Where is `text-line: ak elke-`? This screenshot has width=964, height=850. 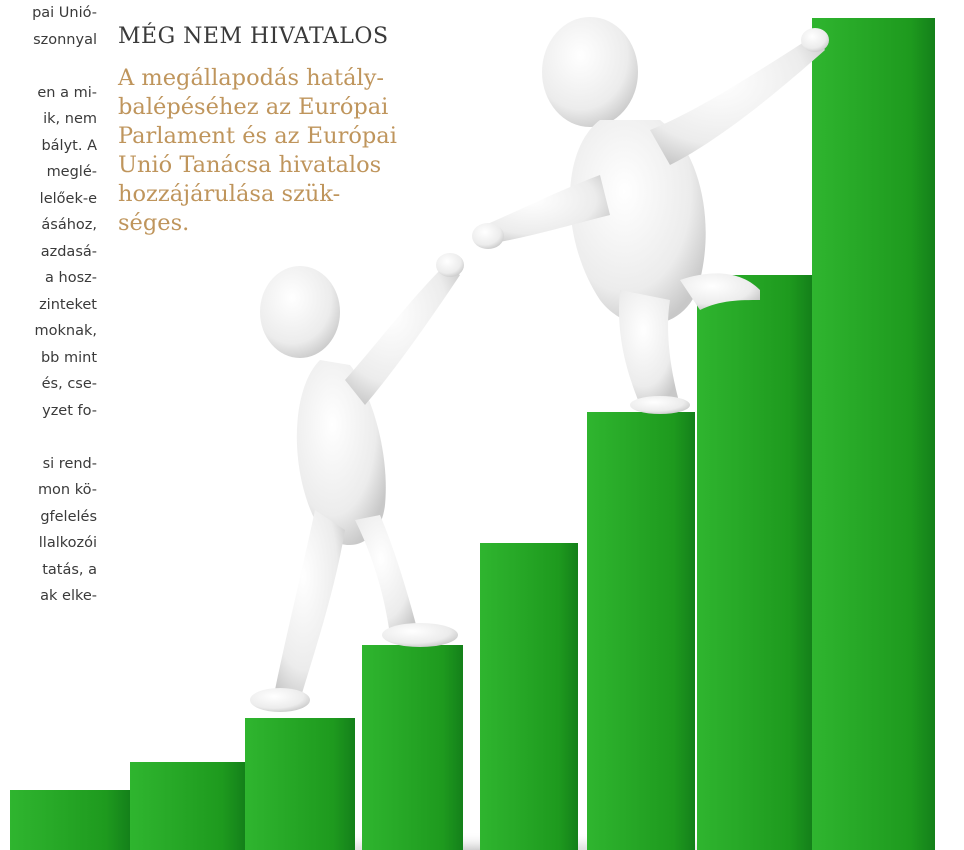 text-line: ak elke- is located at coordinates (68, 596).